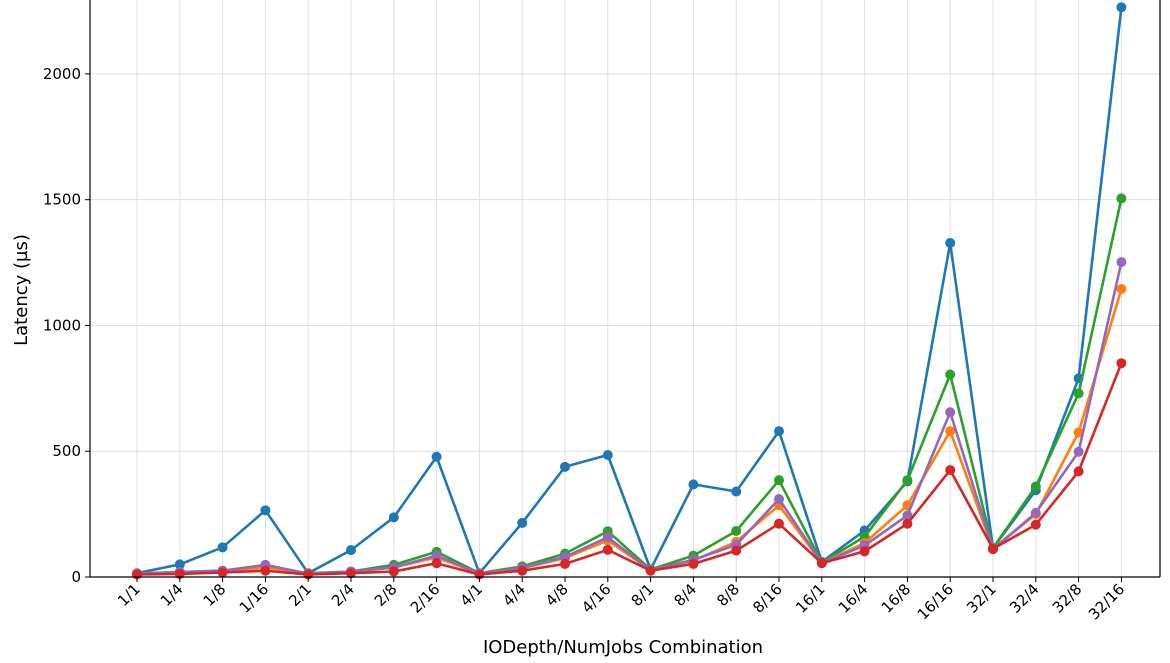  Describe the element at coordinates (66, 451) in the screenshot. I see `y-tick-label: 500` at that location.